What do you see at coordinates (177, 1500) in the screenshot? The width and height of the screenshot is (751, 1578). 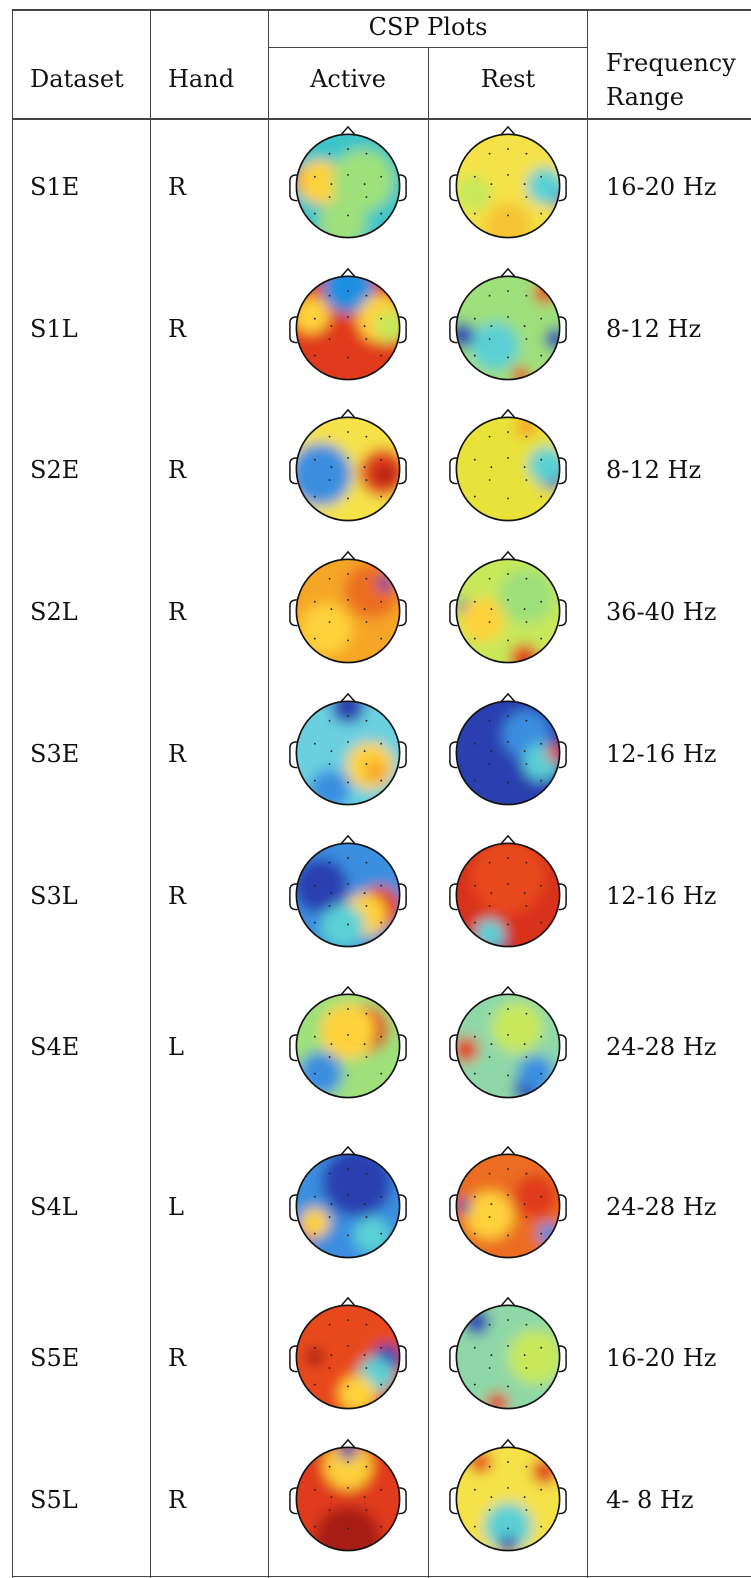 I see `cell-hand: R` at bounding box center [177, 1500].